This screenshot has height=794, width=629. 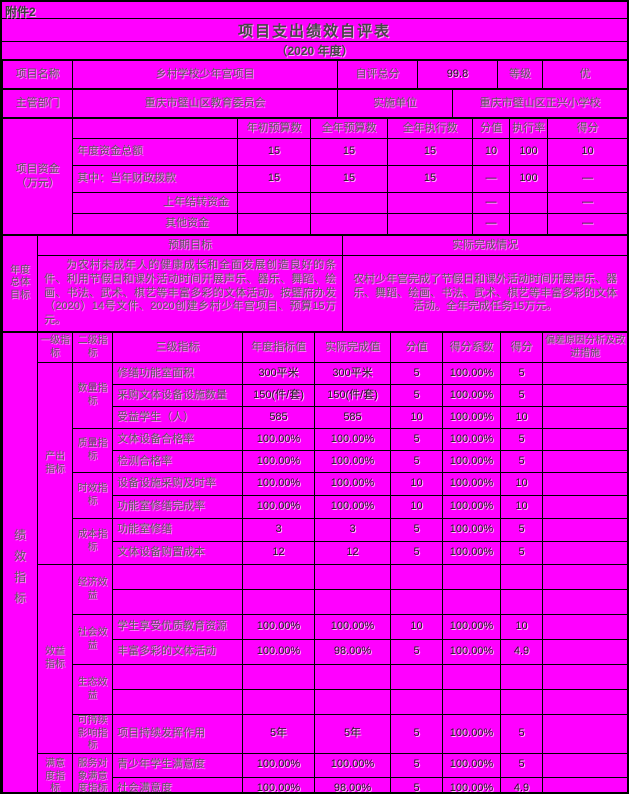 What do you see at coordinates (177, 765) in the screenshot?
I see `level3-label: 青少年学生满意度` at bounding box center [177, 765].